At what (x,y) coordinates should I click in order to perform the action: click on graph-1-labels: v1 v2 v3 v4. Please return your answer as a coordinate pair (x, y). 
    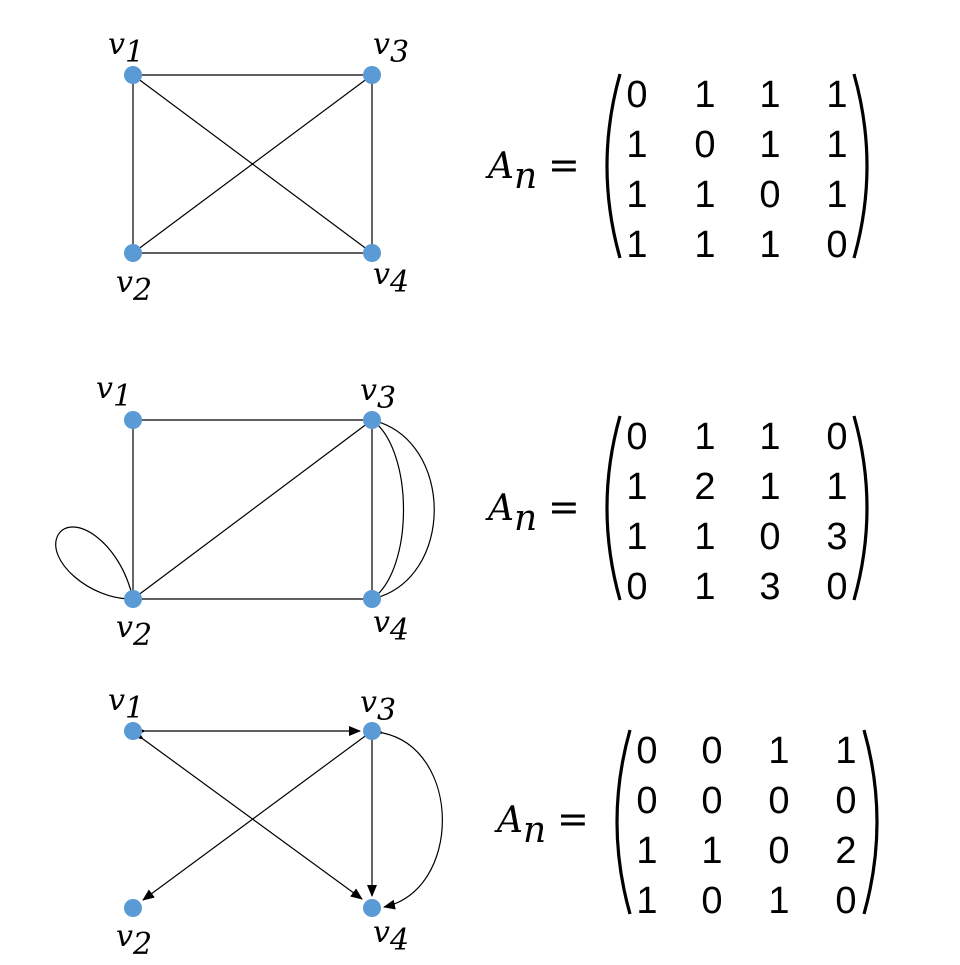
    Looking at the image, I should click on (258, 167).